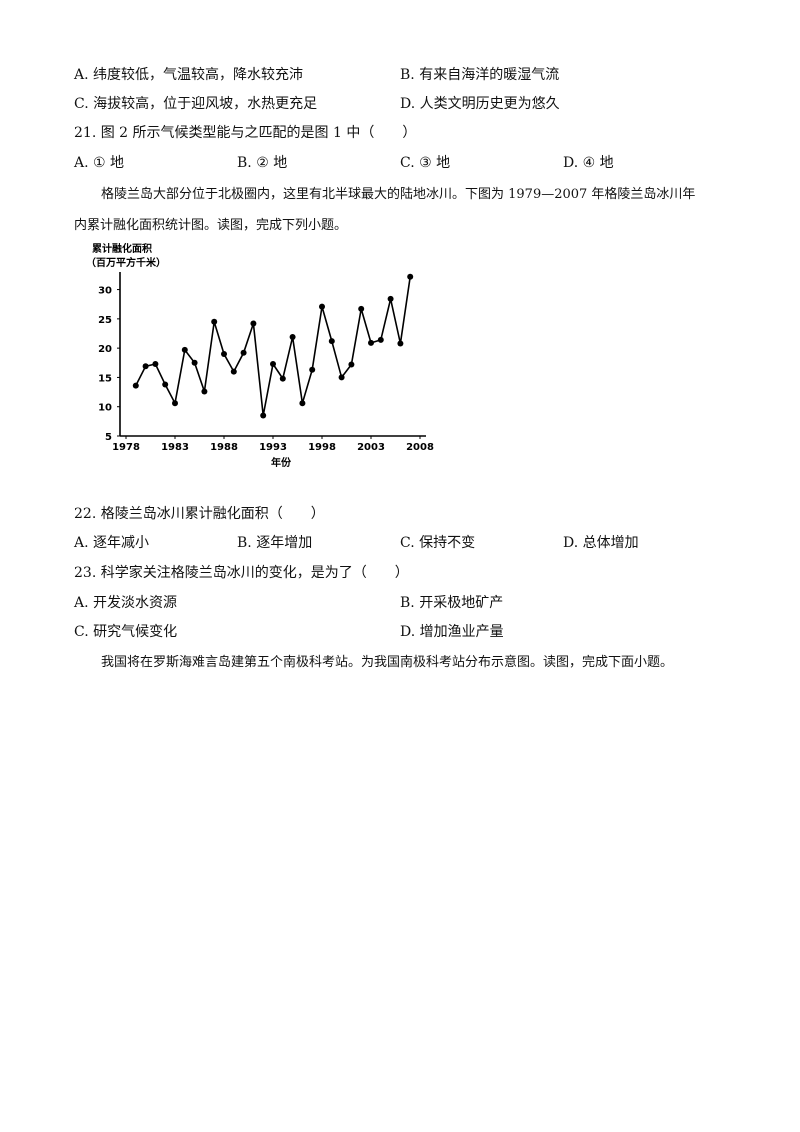 Image resolution: width=800 pixels, height=1132 pixels. What do you see at coordinates (588, 163) in the screenshot?
I see `q21-option-d: D. ④ 地` at bounding box center [588, 163].